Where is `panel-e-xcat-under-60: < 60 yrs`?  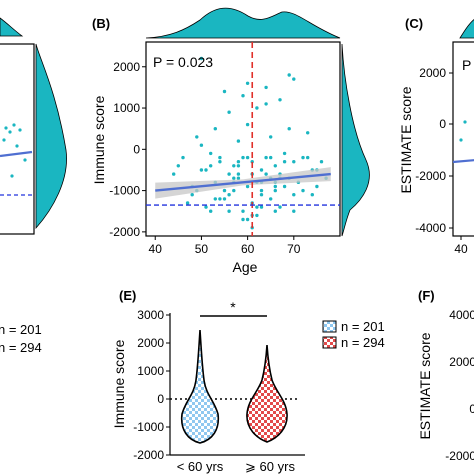 panel-e-xcat-under-60: < 60 yrs is located at coordinates (200, 466).